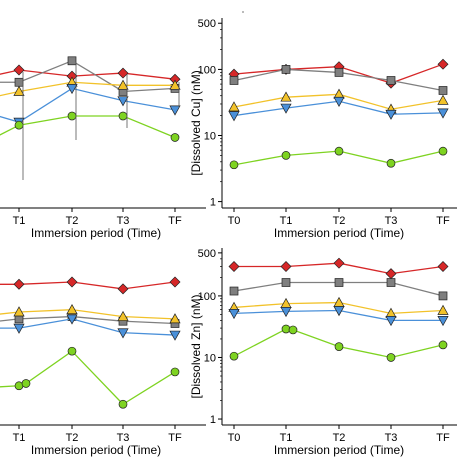  Describe the element at coordinates (196, 122) in the screenshot. I see `y-axis-label: [Dissolved Cu] (nM)` at that location.